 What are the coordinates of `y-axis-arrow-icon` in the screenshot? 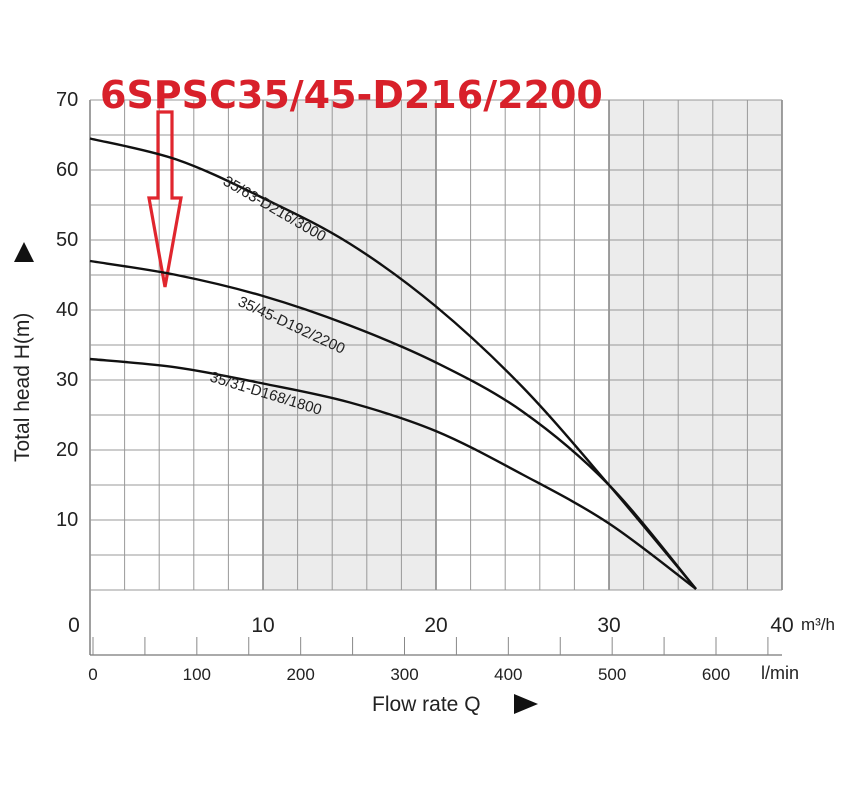 It's located at (24, 252).